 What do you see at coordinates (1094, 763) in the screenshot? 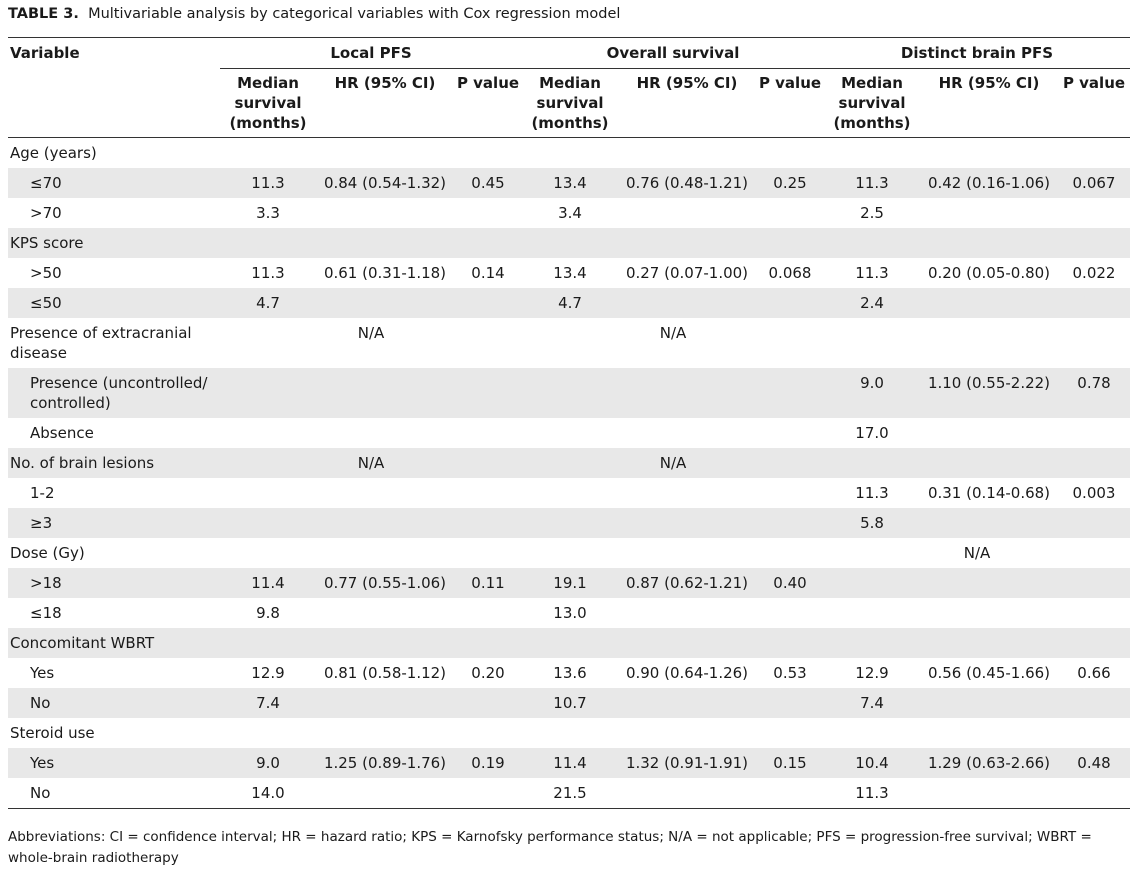
I see `table-cell: 0.48` at bounding box center [1094, 763].